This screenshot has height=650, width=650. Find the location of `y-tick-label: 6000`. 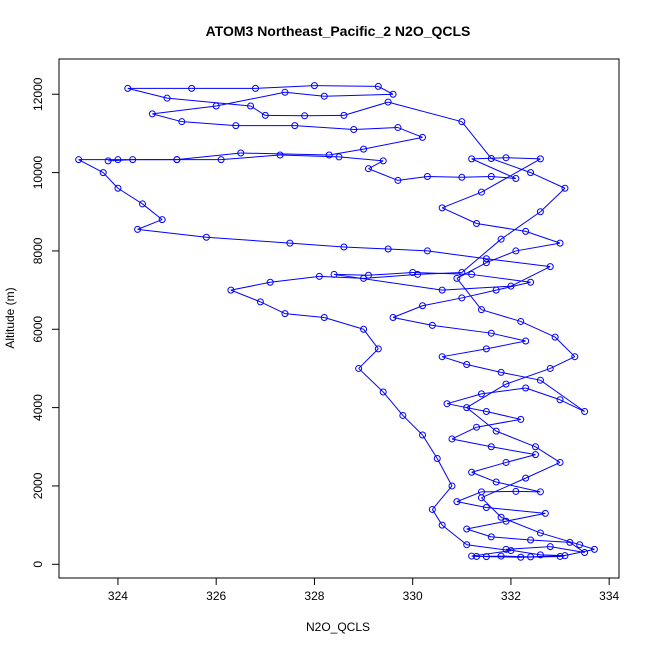

y-tick-label: 6000 is located at coordinates (38, 329).